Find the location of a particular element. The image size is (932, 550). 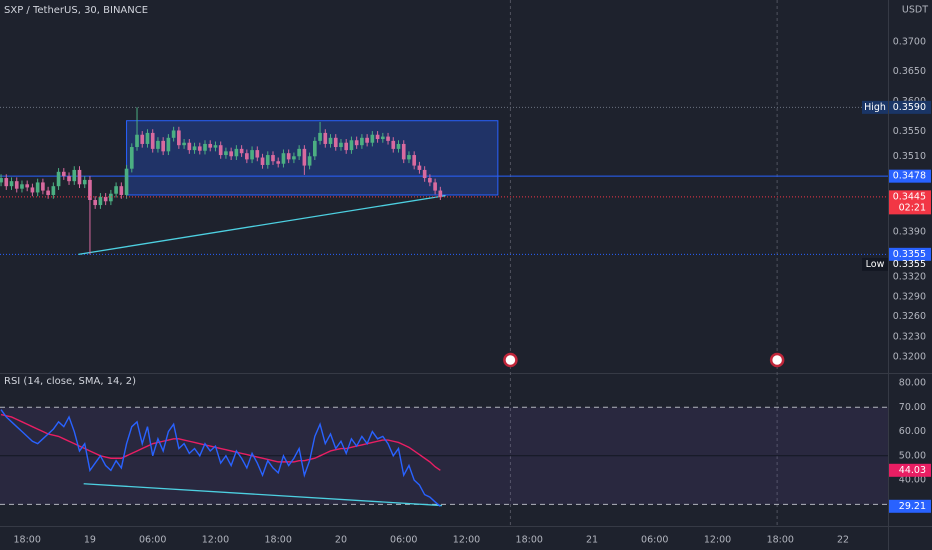

currency-label: USDT is located at coordinates (915, 10).